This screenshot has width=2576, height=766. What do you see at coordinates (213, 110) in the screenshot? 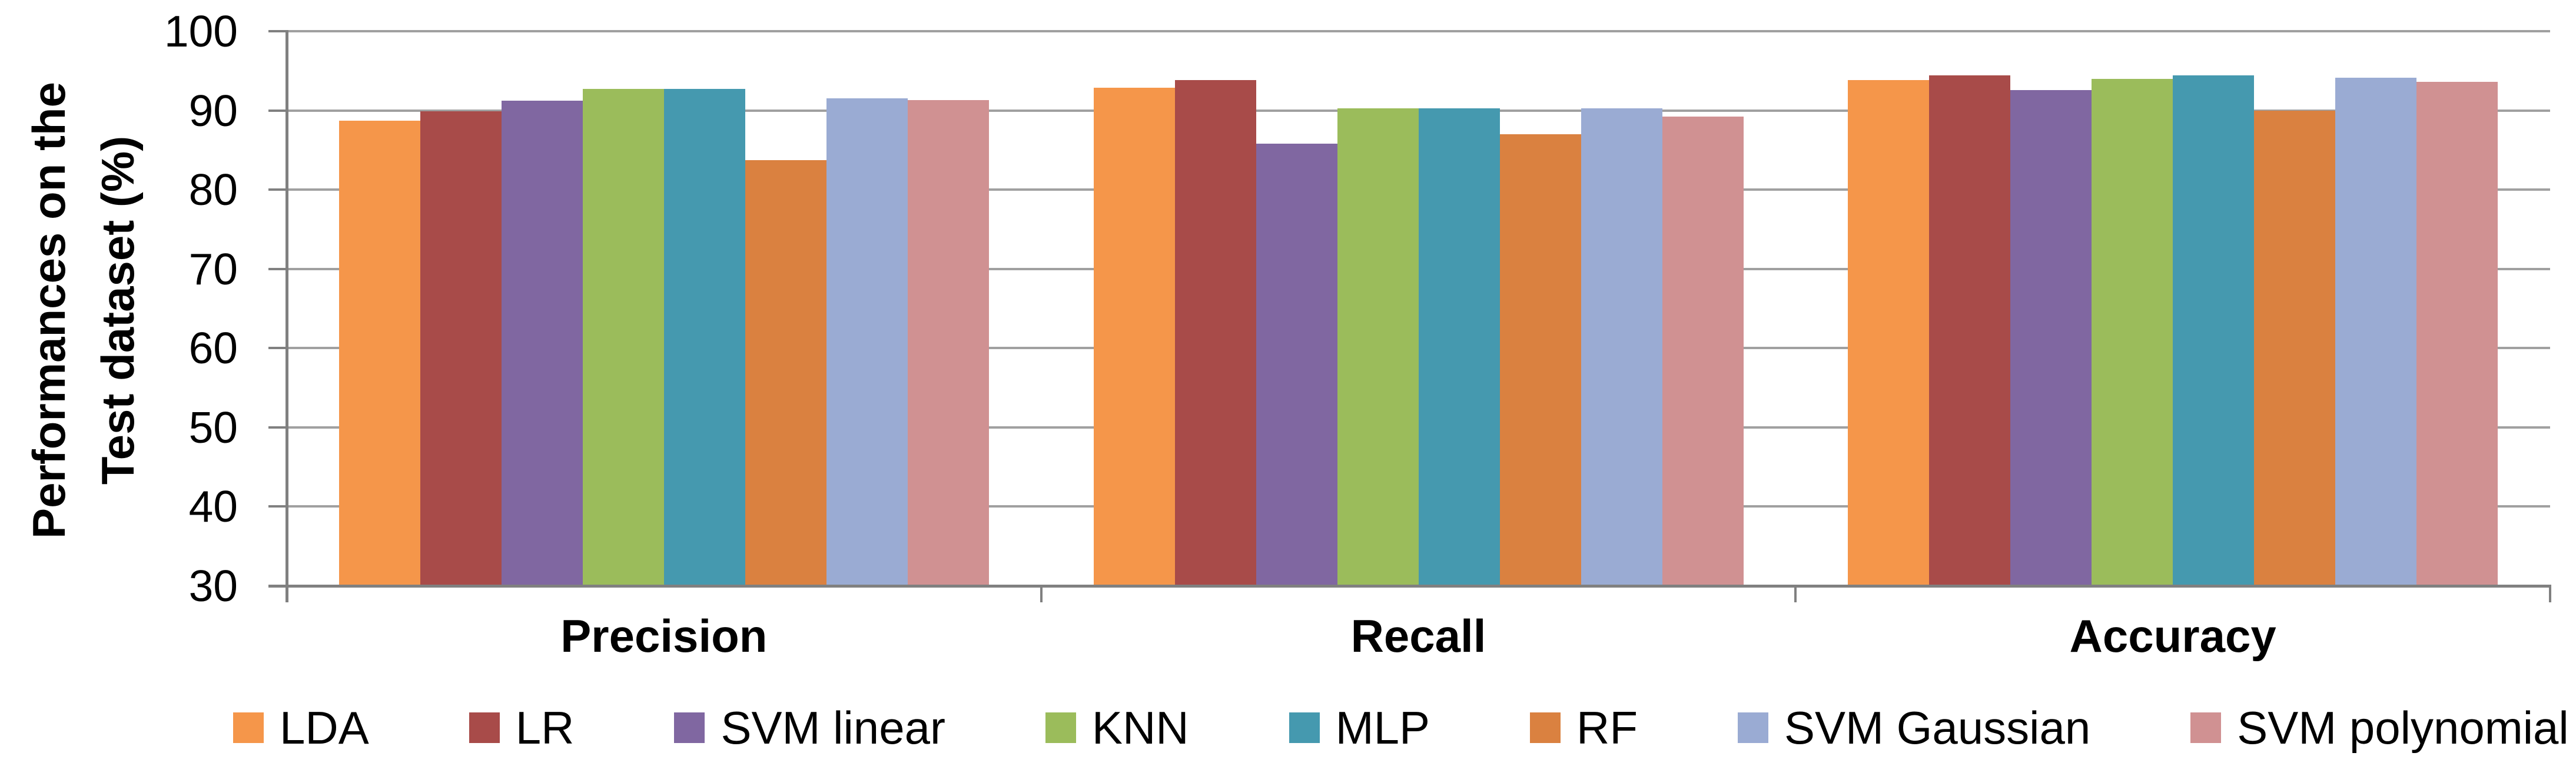
I see `y-tick-label: 90` at bounding box center [213, 110].